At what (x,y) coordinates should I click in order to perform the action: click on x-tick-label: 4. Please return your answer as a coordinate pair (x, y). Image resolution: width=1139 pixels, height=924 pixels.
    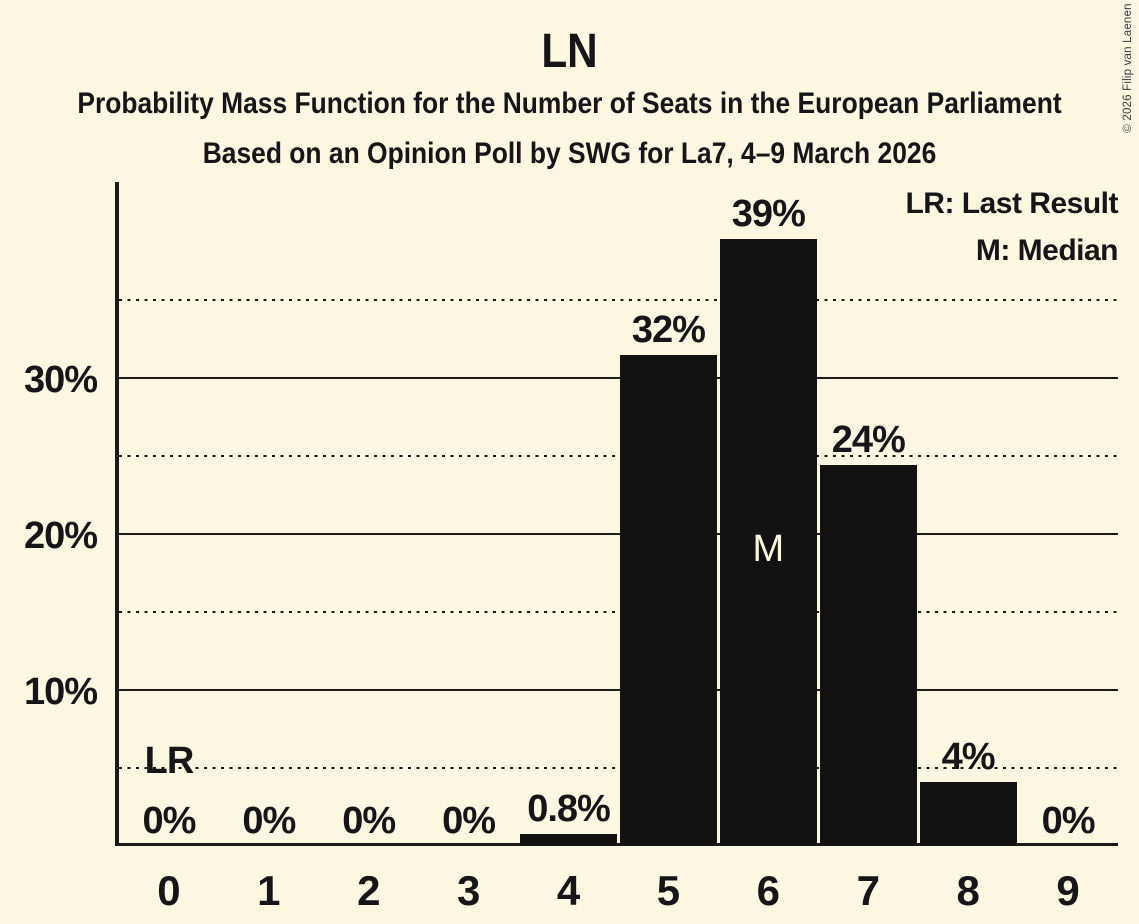
    Looking at the image, I should click on (568, 890).